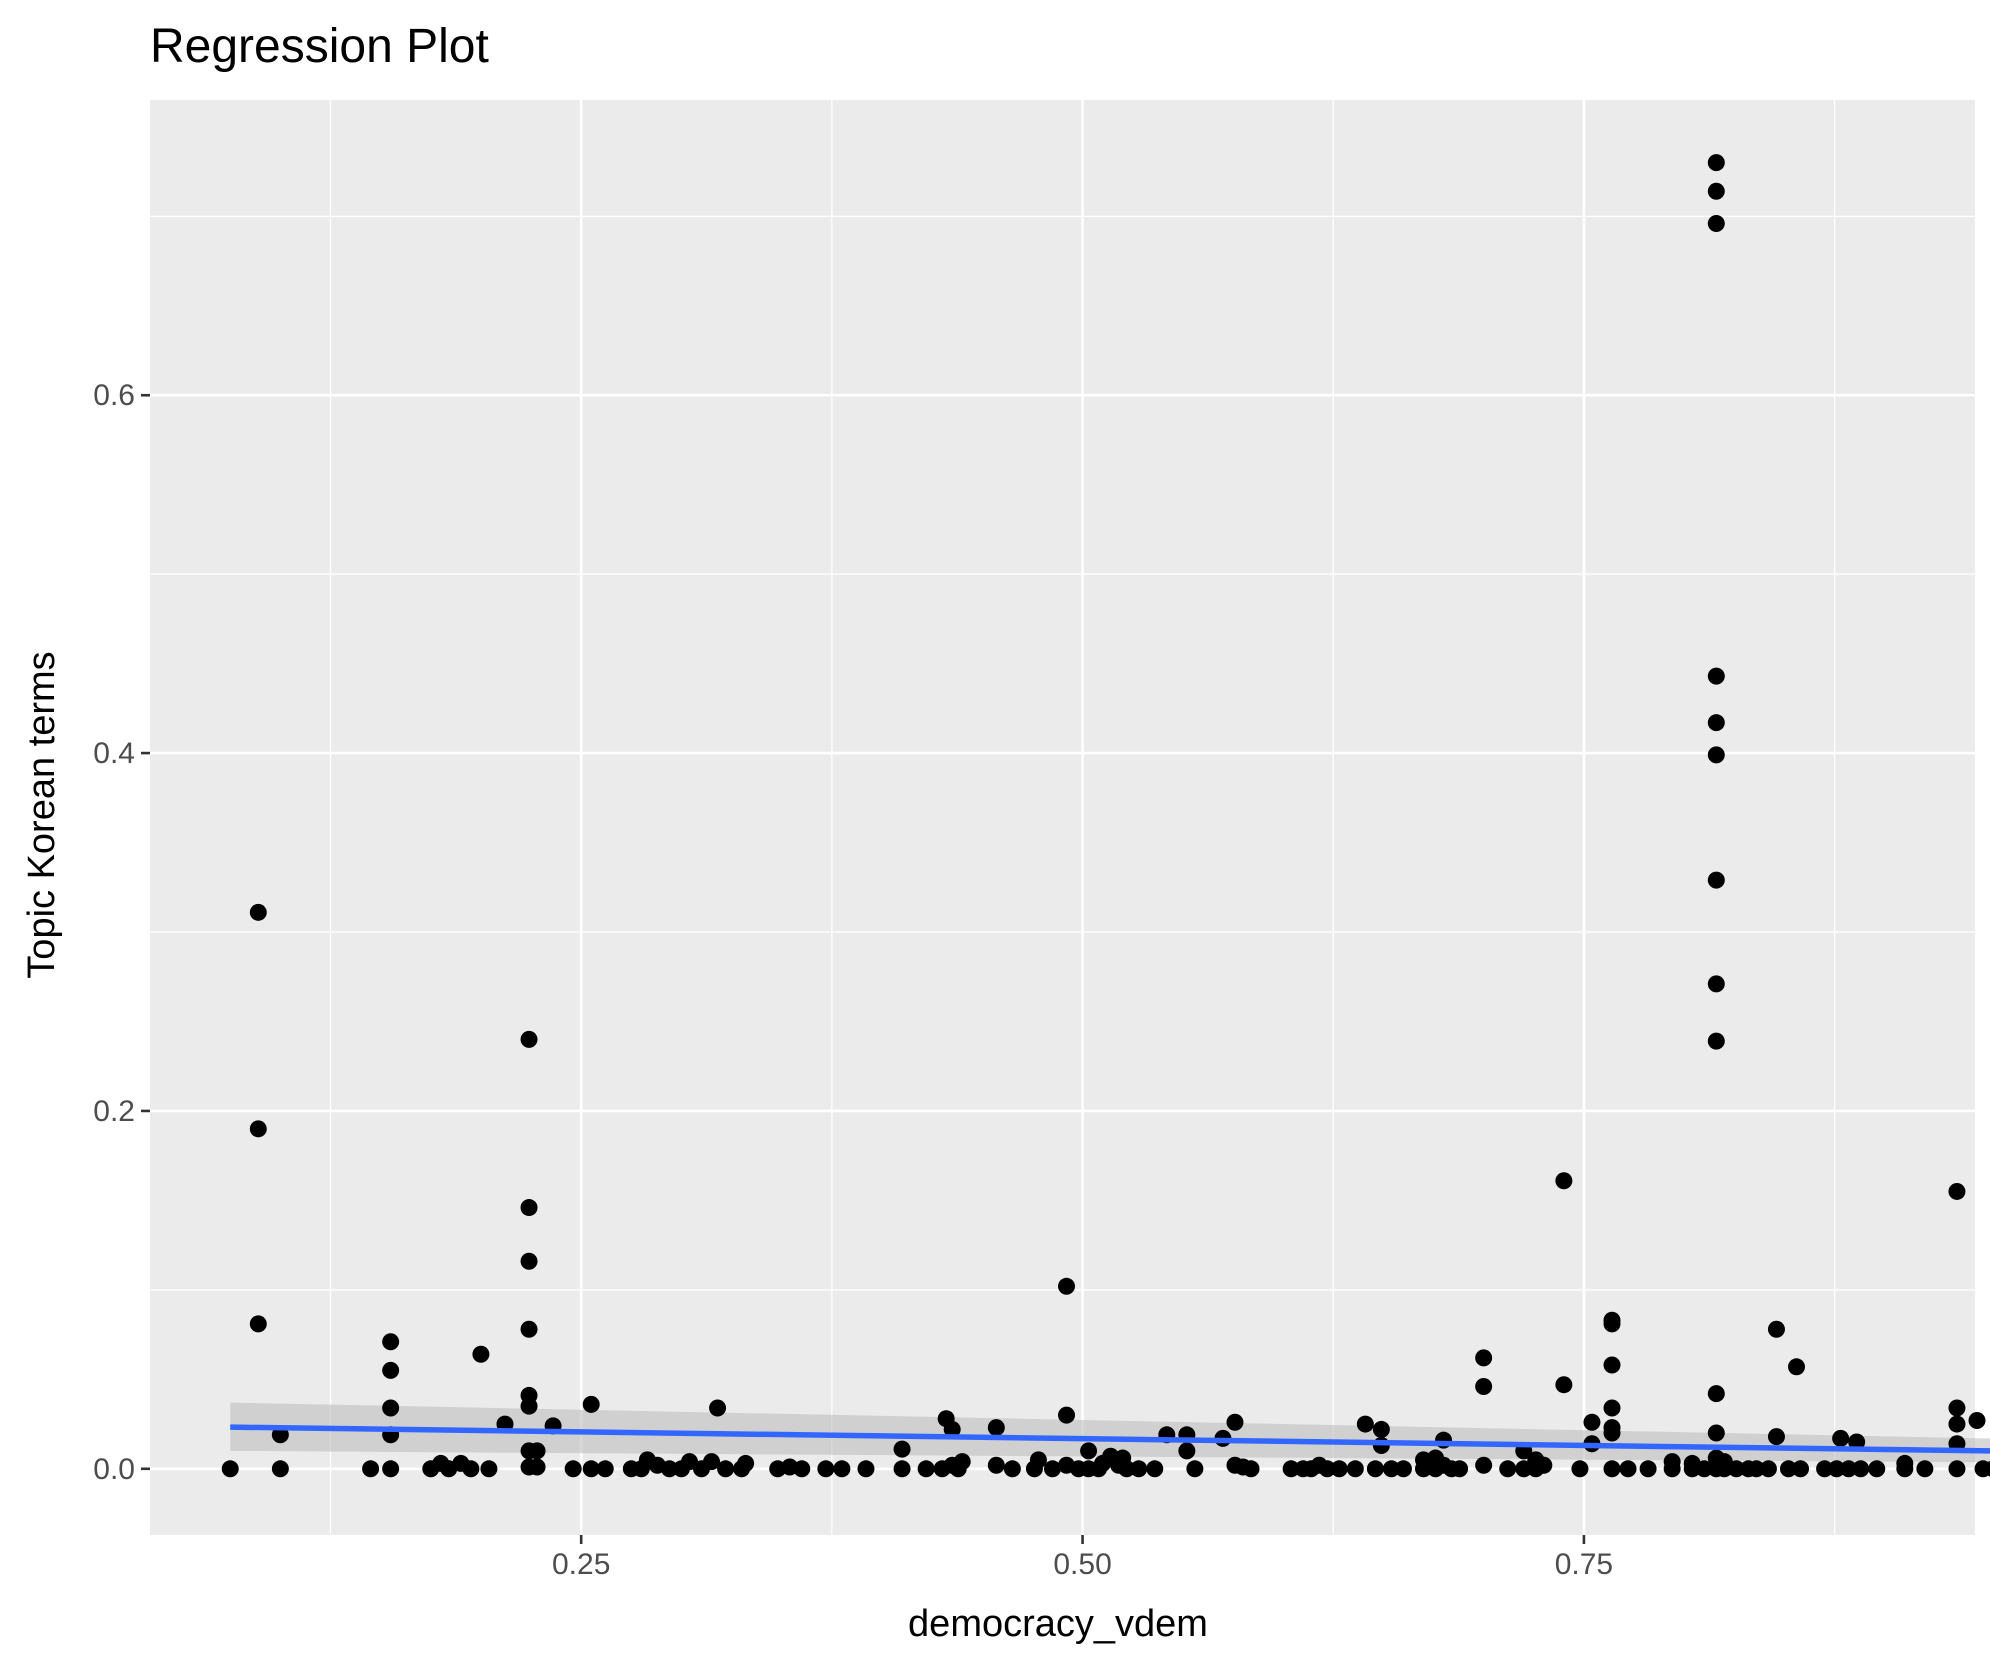 The height and width of the screenshot is (1665, 1990). Describe the element at coordinates (1058, 1624) in the screenshot. I see `x-axis-title: democracy_vdem` at that location.